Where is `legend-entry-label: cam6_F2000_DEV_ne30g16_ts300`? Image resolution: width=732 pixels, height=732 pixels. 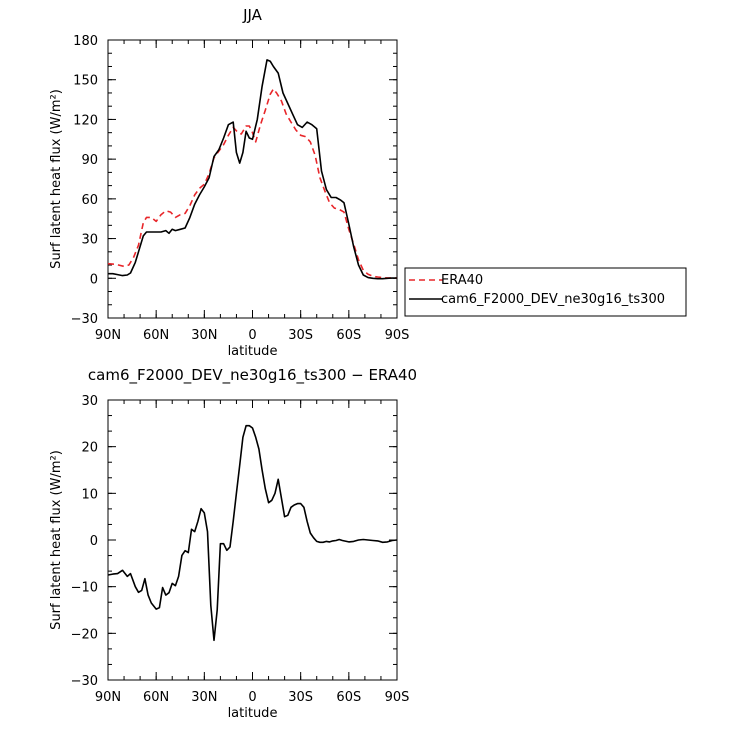
legend-entry-label: cam6_F2000_DEV_ne30g16_ts300 is located at coordinates (553, 299).